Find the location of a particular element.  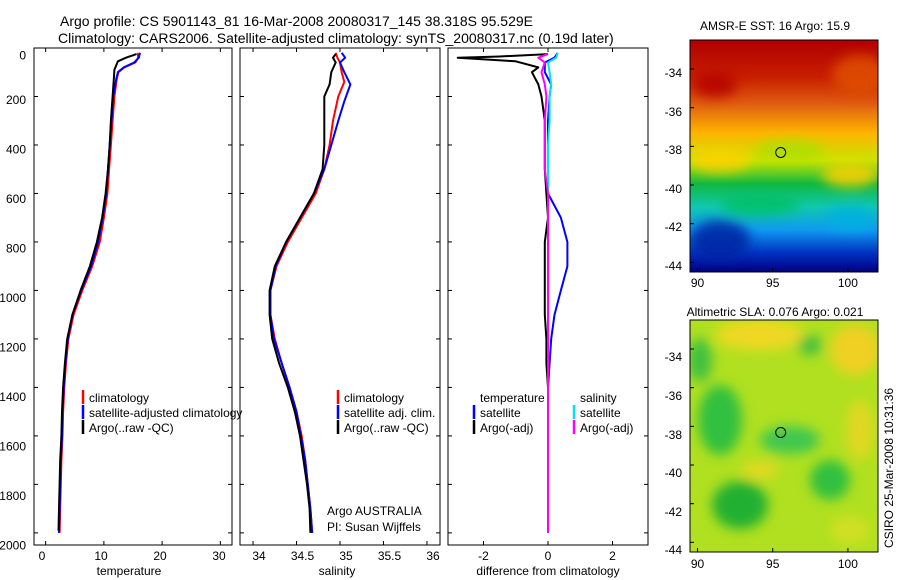

legend-heading-temperature: temperature is located at coordinates (512, 398).